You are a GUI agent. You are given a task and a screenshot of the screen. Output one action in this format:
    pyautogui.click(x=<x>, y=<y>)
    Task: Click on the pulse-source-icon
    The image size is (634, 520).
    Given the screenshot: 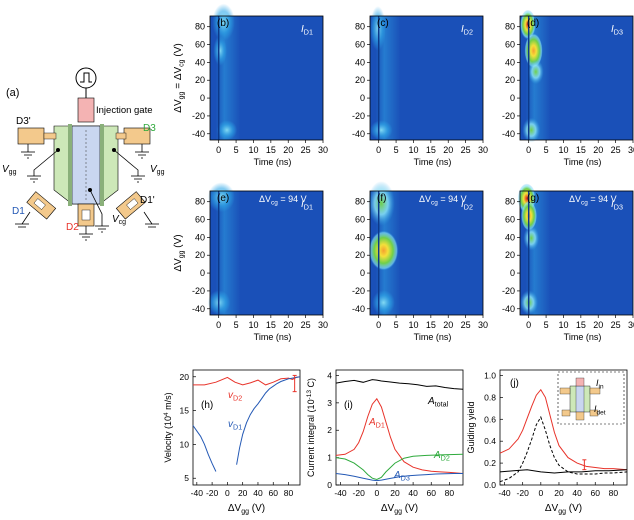 What is the action you would take?
    pyautogui.click(x=86, y=82)
    